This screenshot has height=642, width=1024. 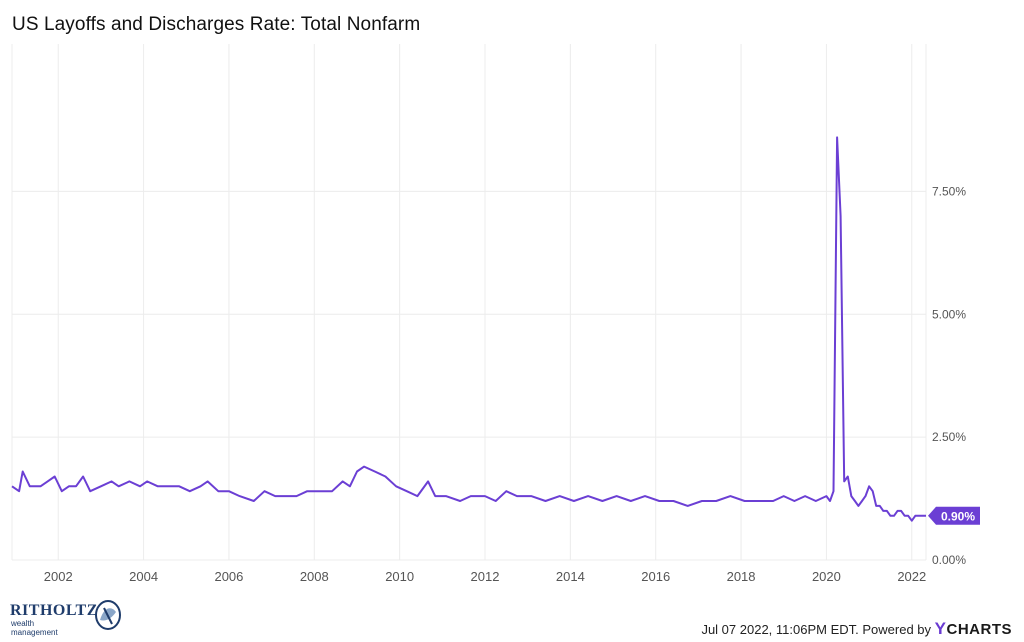 I want to click on last-value-label: 0.90%, so click(x=954, y=515).